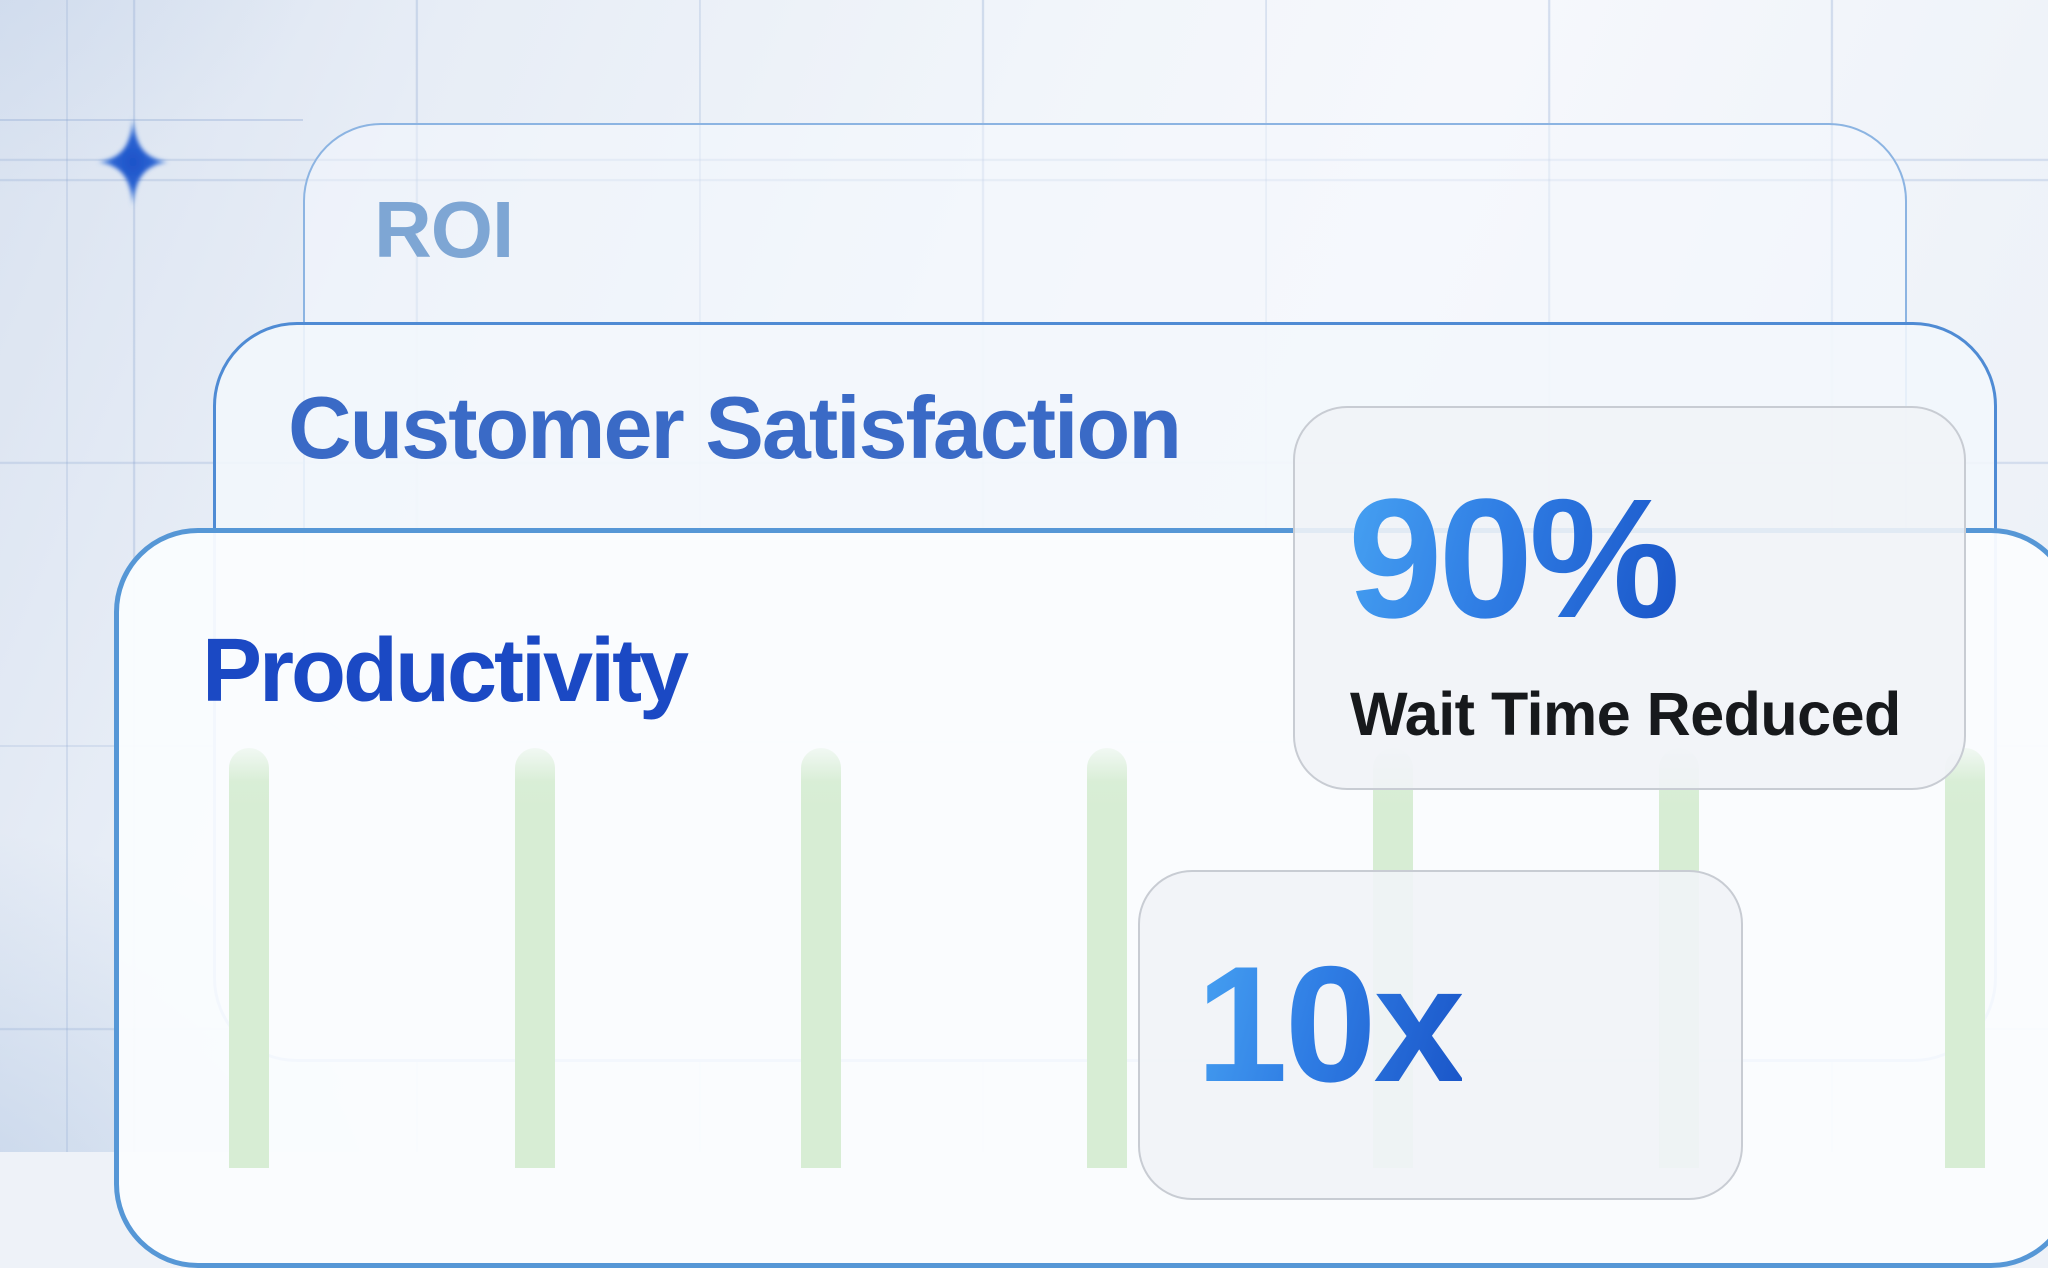  I want to click on customer-satisfaction-label: Customer Satisfaction, so click(735, 427).